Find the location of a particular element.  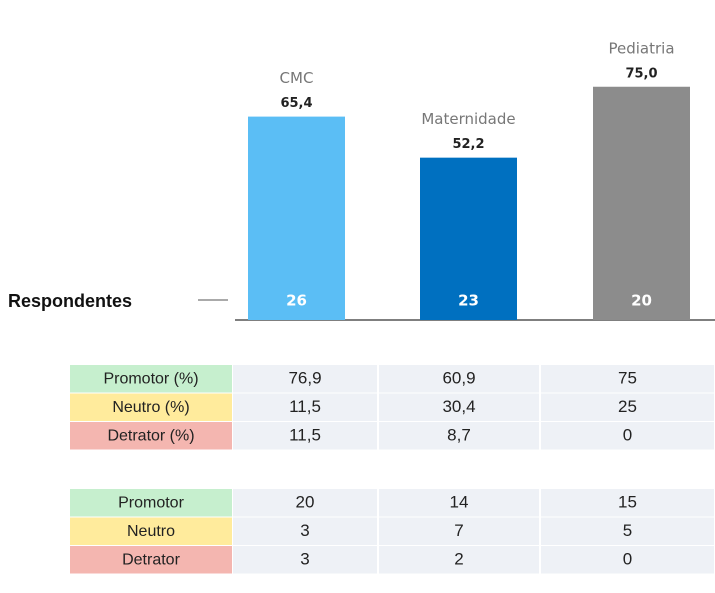

cell-value: 2 is located at coordinates (458, 559).